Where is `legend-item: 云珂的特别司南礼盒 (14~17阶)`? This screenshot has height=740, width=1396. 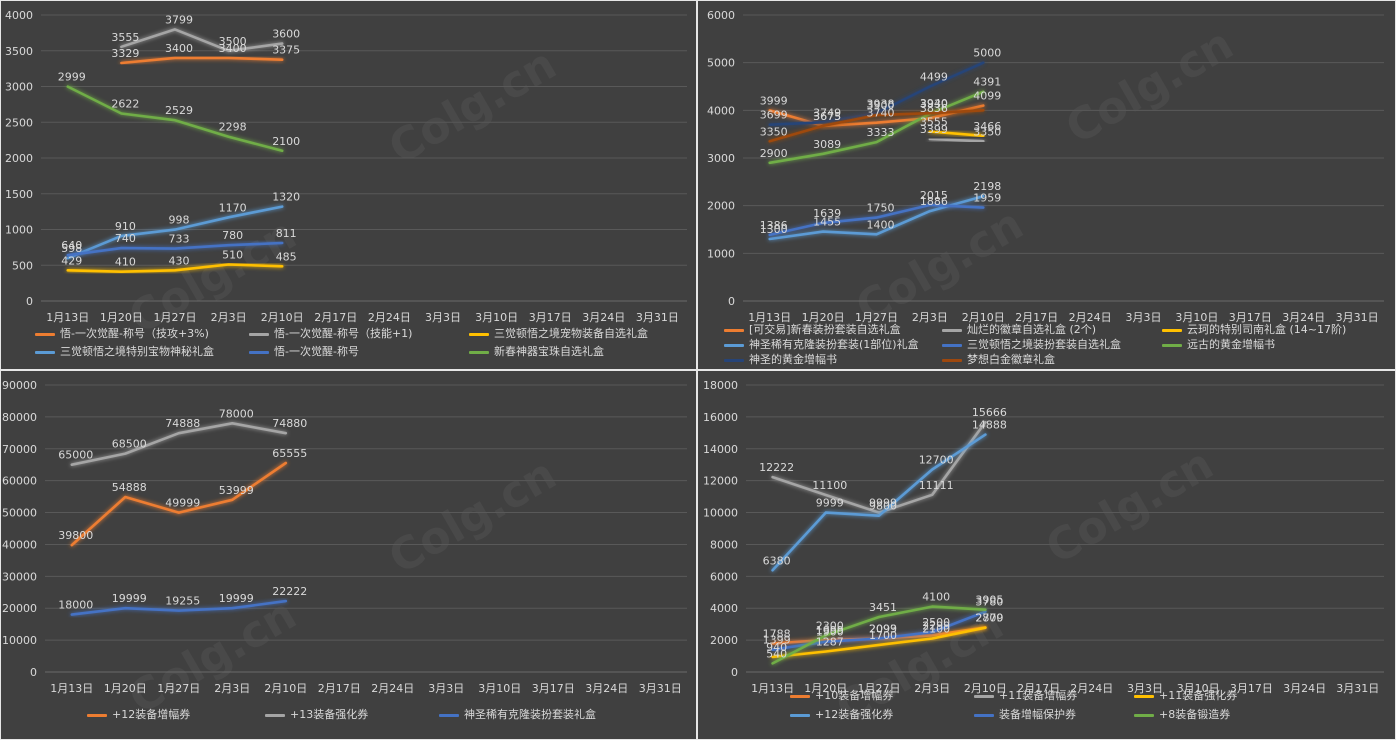 legend-item: 云珂的特别司南礼盒 (14~17阶) is located at coordinates (1254, 330).